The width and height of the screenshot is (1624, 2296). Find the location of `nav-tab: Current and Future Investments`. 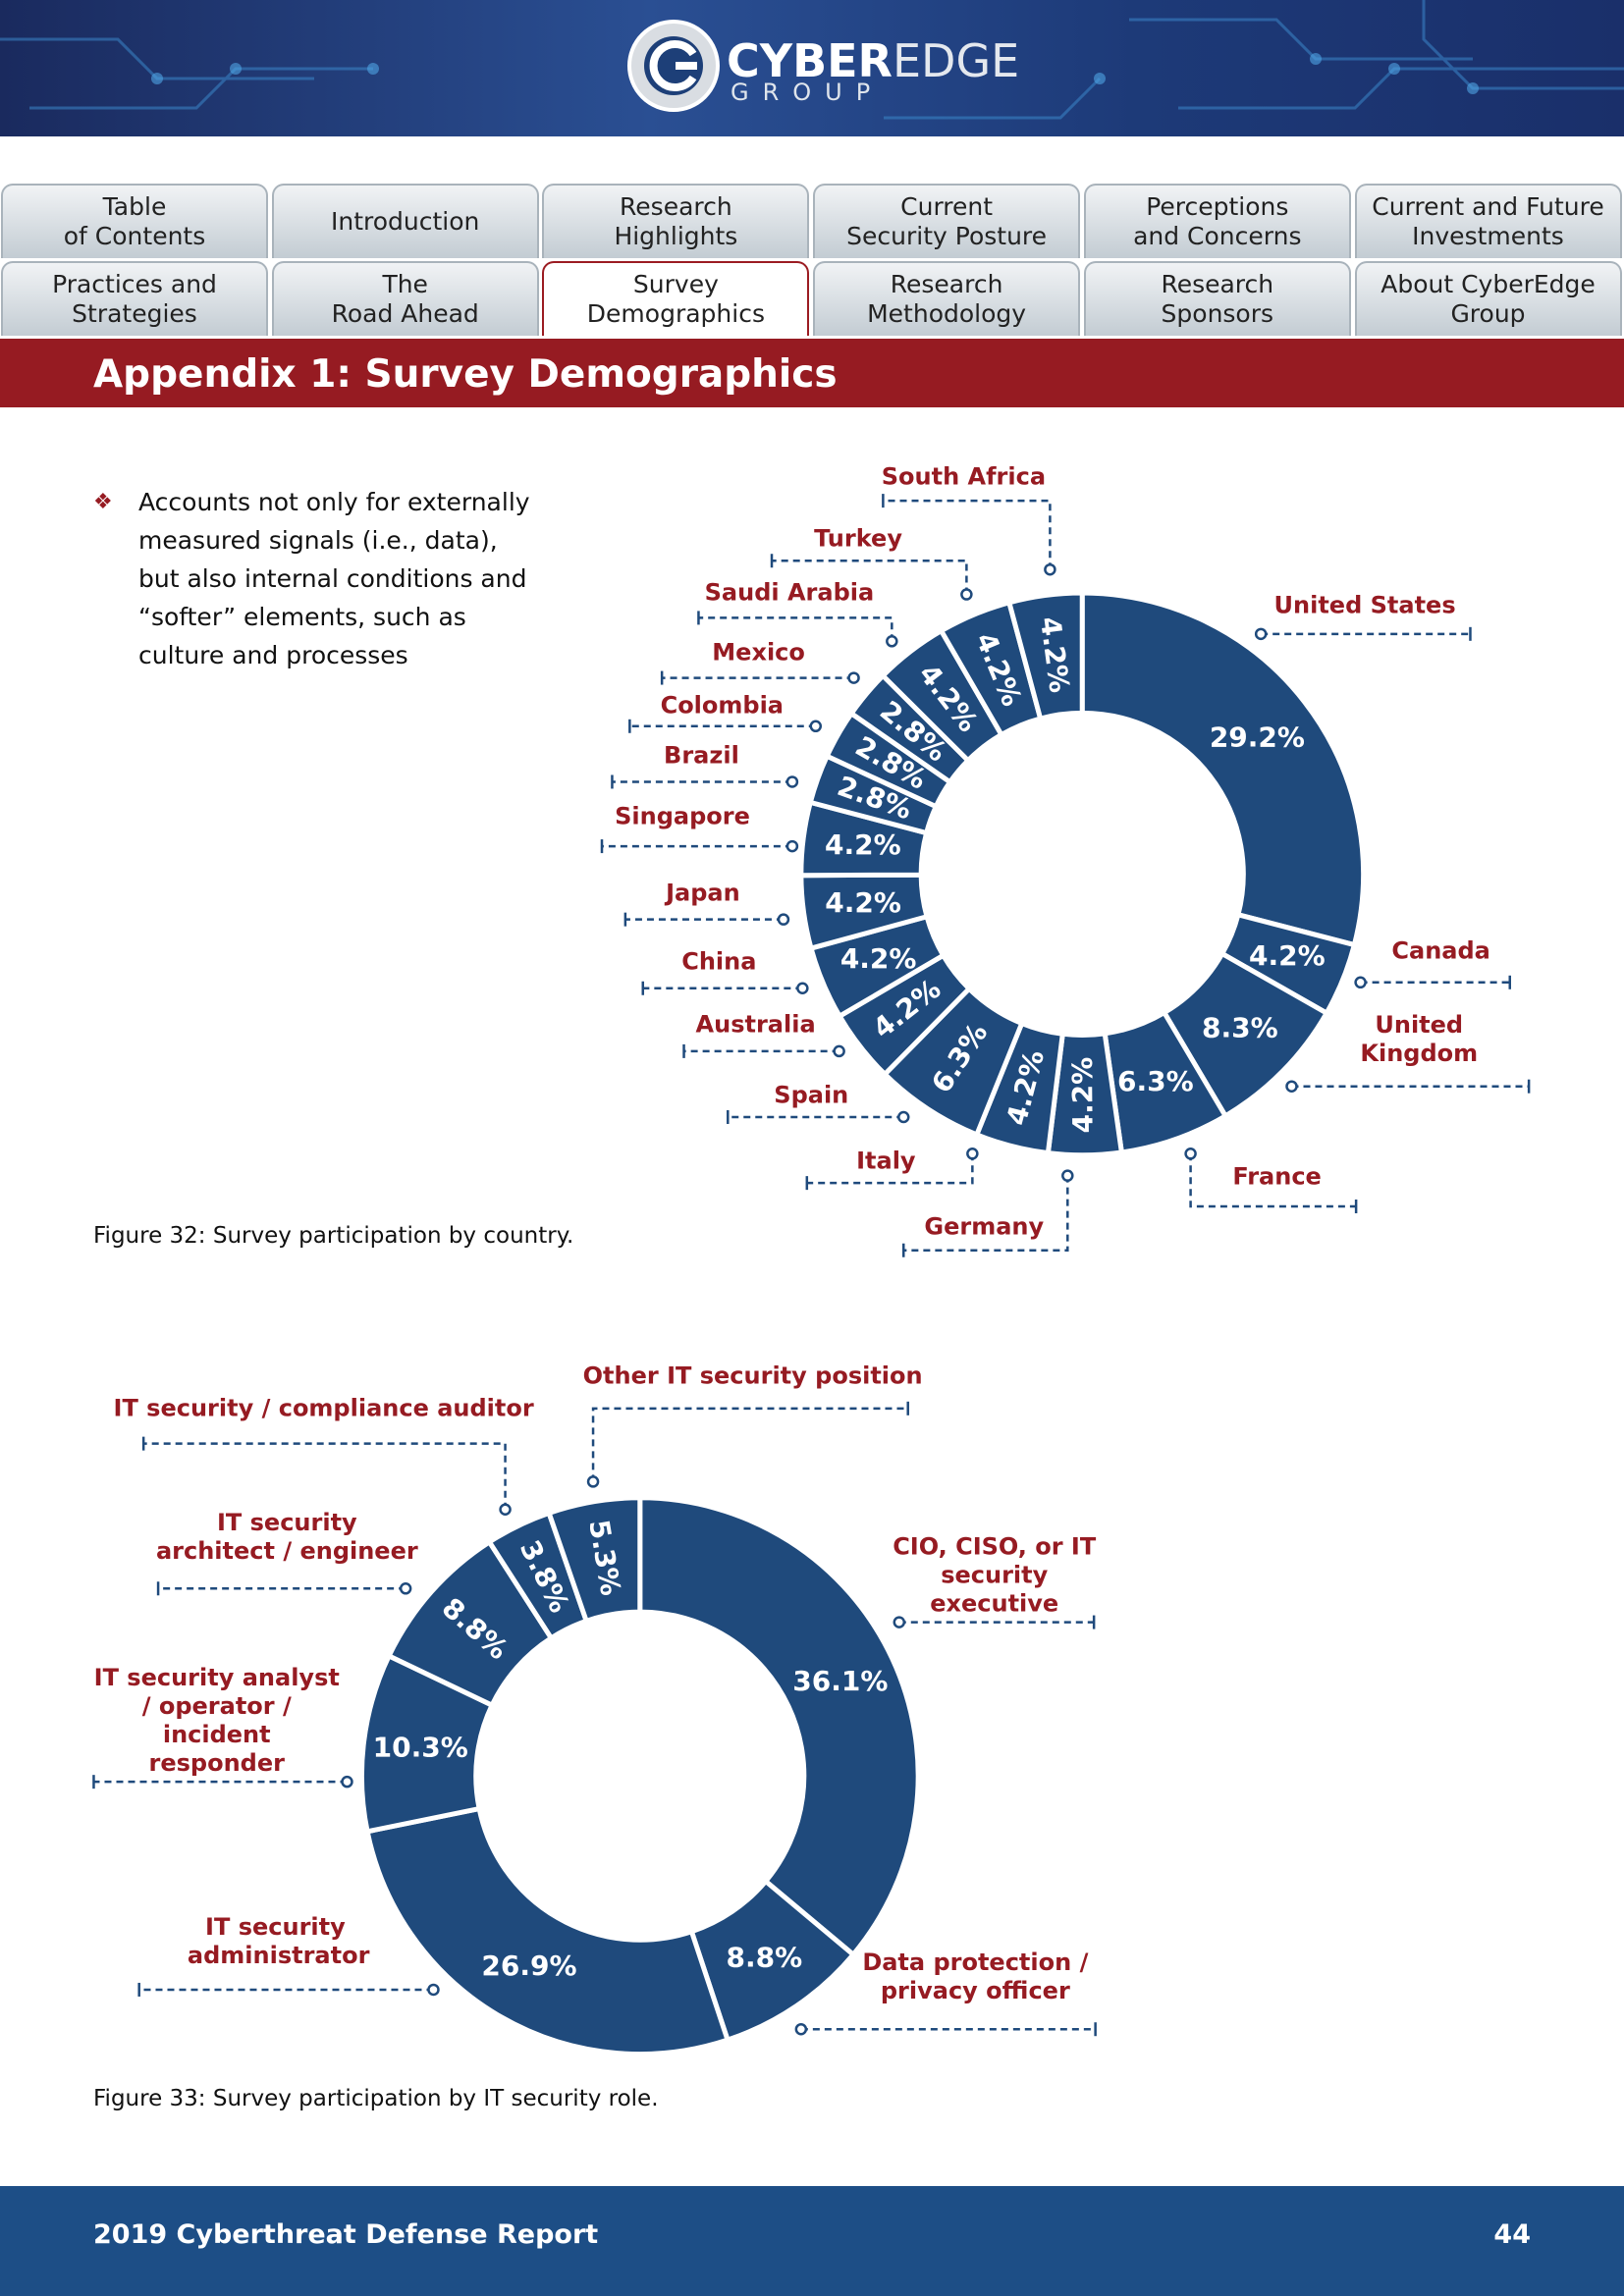

nav-tab: Current and Future Investments is located at coordinates (1488, 221).